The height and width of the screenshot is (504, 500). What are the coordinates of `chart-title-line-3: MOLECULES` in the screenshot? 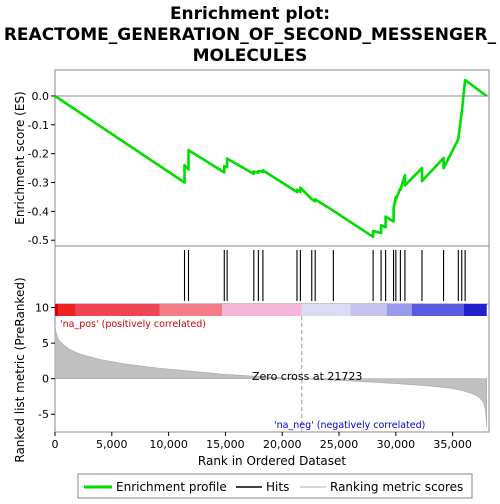 It's located at (250, 56).